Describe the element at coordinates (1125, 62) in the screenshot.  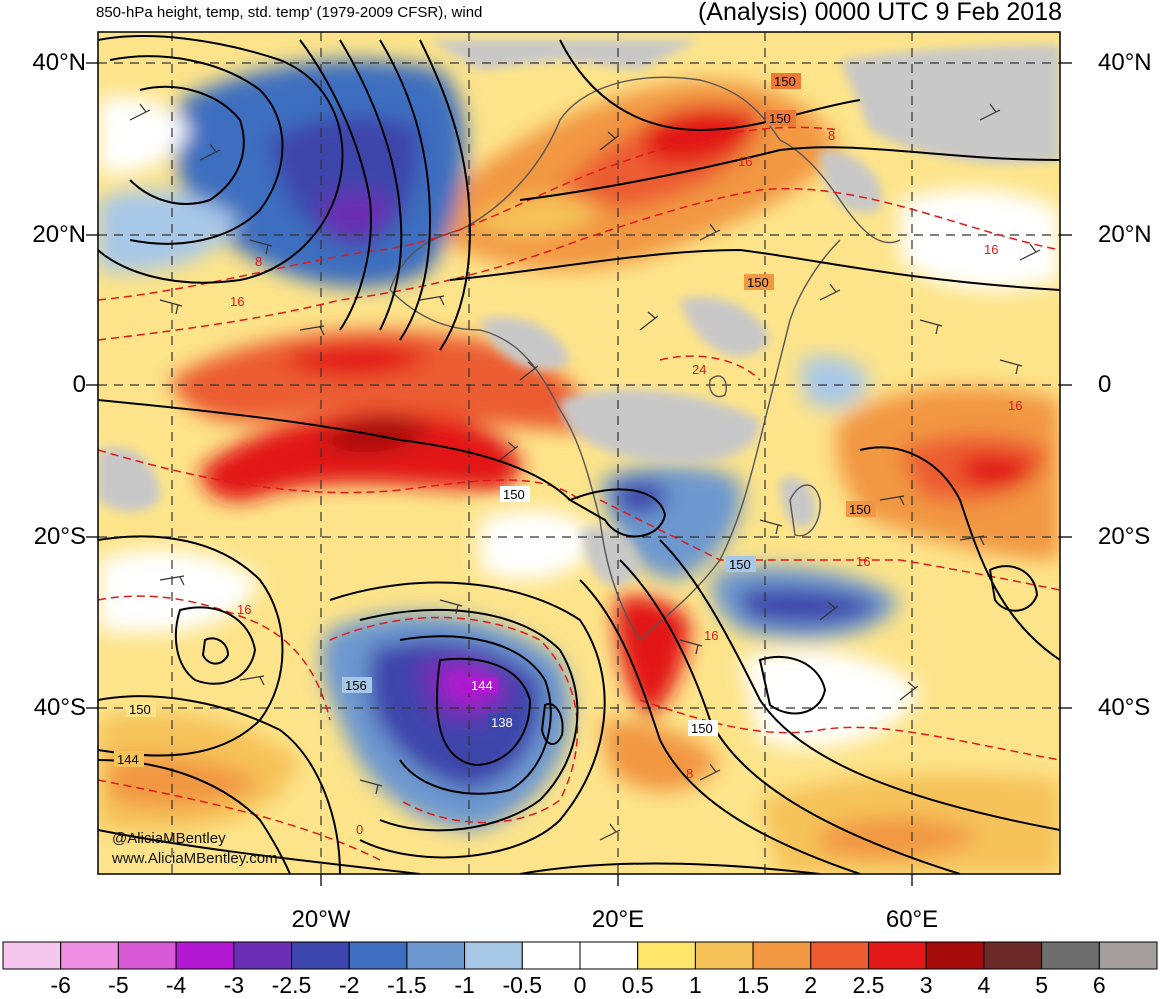
I see `lat-label-right: 40°N` at that location.